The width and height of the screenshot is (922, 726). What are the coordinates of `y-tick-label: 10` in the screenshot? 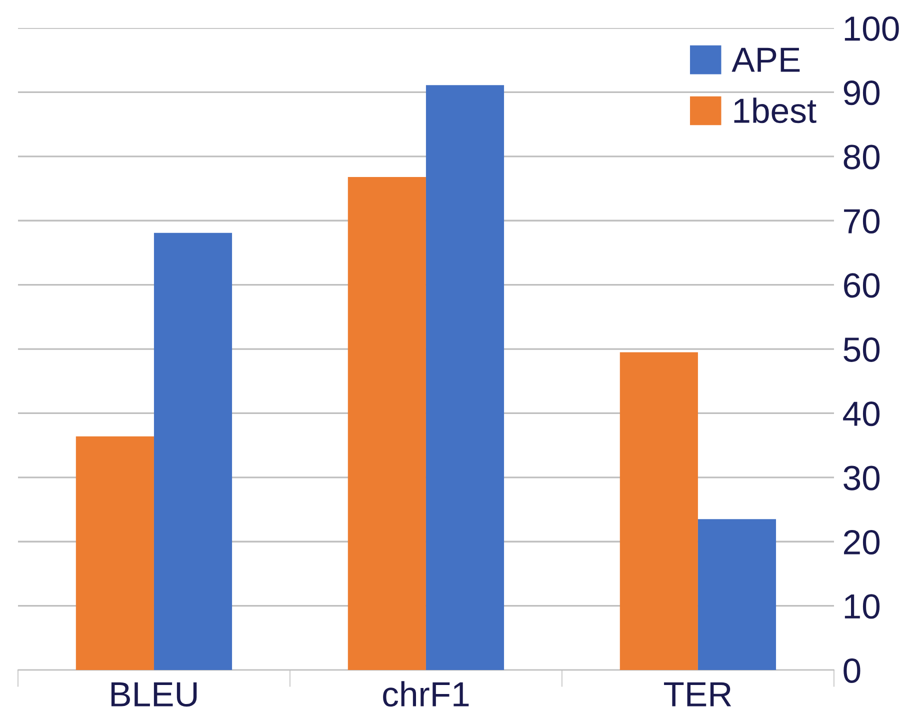 It's located at (862, 606).